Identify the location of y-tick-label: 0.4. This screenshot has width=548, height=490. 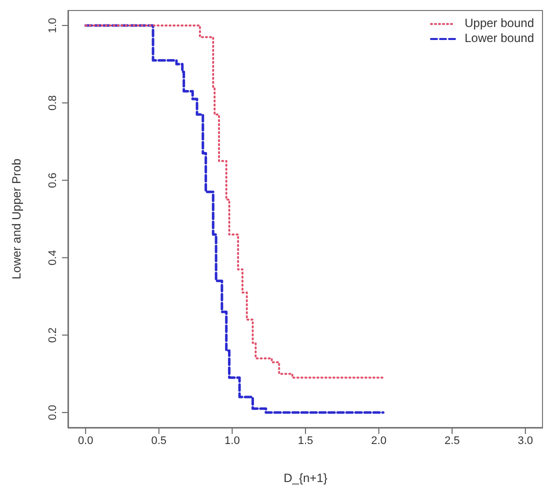
(53, 258).